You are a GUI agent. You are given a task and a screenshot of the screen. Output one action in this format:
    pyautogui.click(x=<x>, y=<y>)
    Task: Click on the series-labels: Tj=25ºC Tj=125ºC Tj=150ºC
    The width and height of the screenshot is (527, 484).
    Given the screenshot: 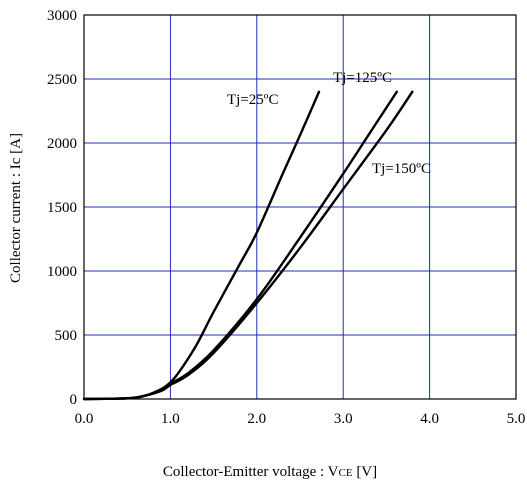 What is the action you would take?
    pyautogui.click(x=329, y=123)
    